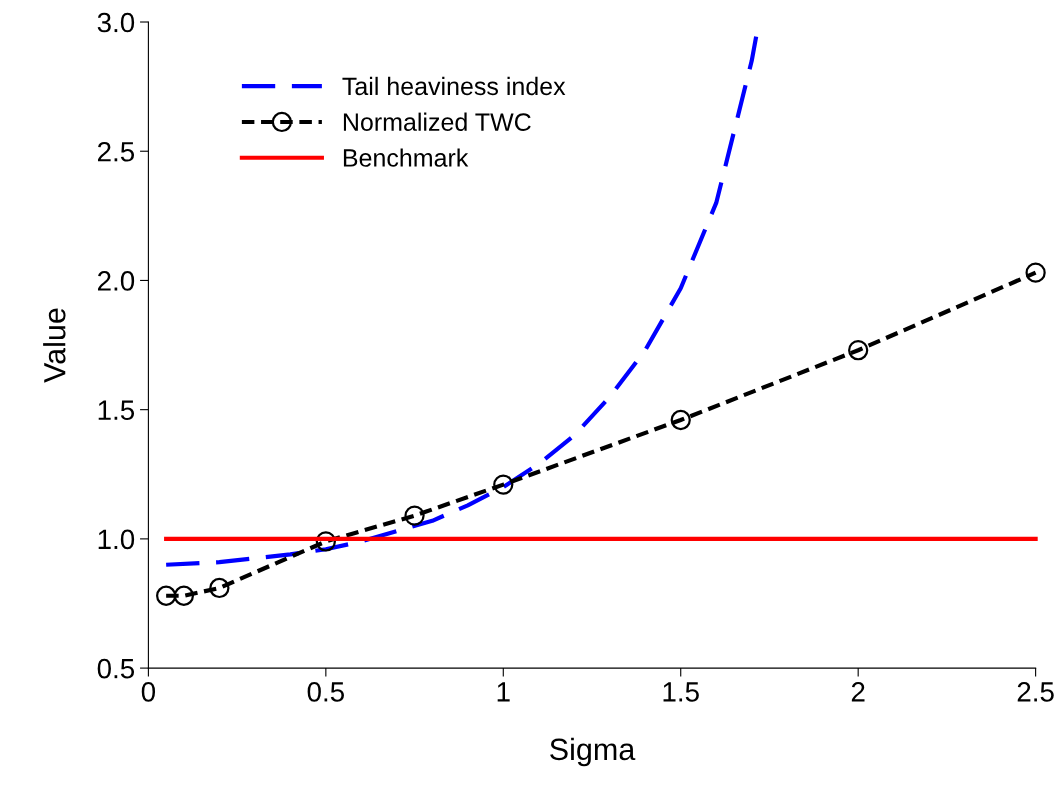  I want to click on y-tick-label: 2.0, so click(116, 281).